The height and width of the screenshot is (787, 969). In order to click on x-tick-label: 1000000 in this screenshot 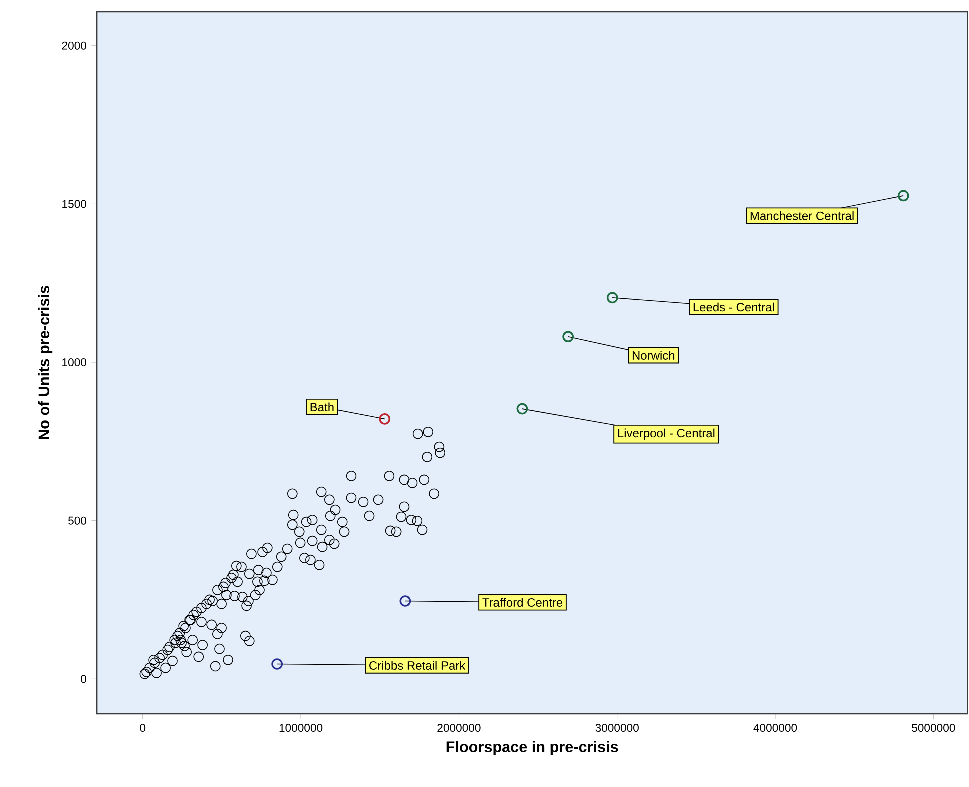, I will do `click(301, 728)`.